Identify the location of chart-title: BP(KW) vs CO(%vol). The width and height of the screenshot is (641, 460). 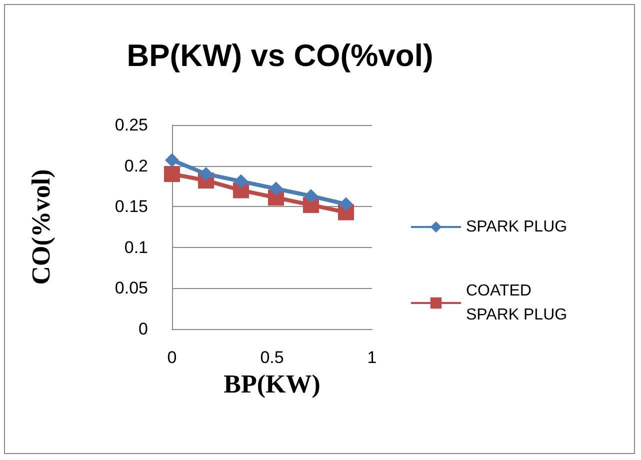
(280, 55).